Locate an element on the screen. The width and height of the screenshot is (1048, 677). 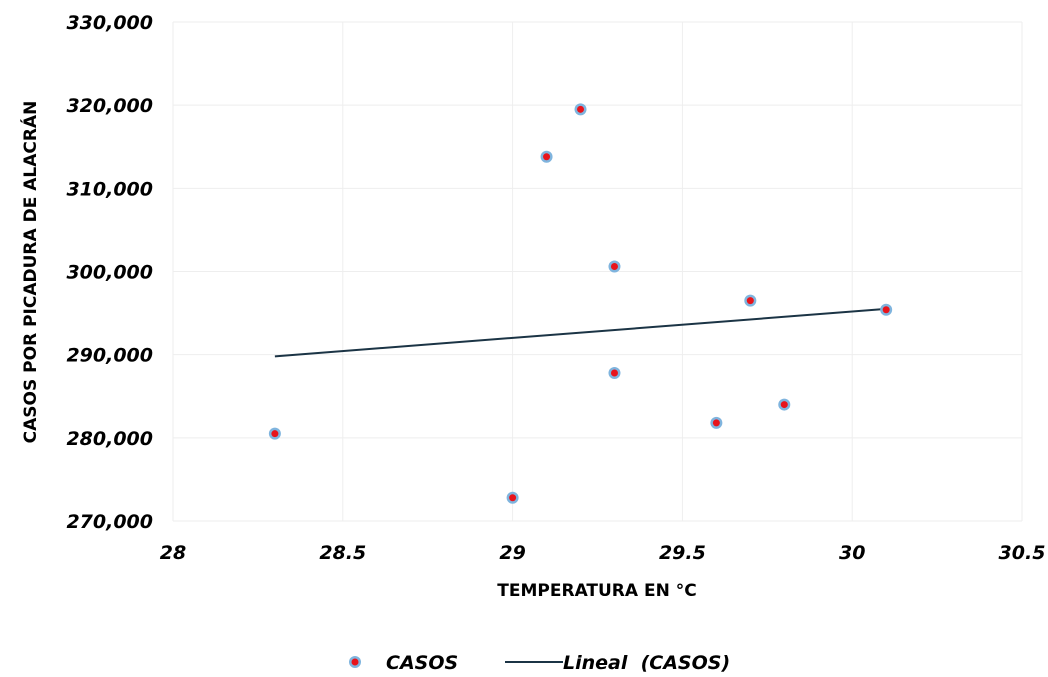
x-axis-ticks: 28 28.5 29 29.5 30 30.5 is located at coordinates (603, 553).